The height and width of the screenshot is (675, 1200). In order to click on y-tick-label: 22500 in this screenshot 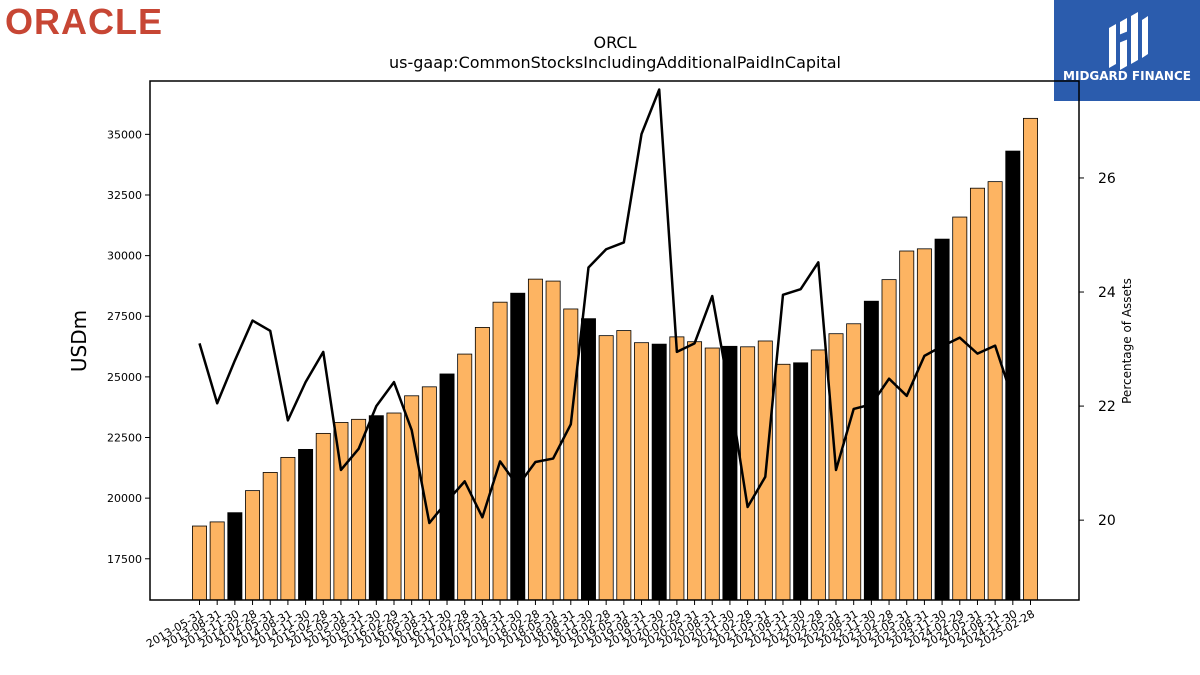, I will do `click(124, 438)`.